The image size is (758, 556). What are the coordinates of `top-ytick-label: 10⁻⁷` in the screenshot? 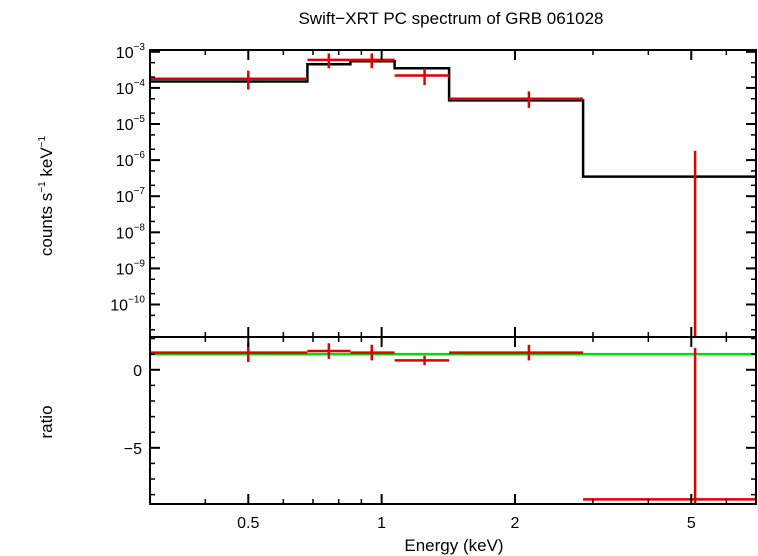 It's located at (131, 196).